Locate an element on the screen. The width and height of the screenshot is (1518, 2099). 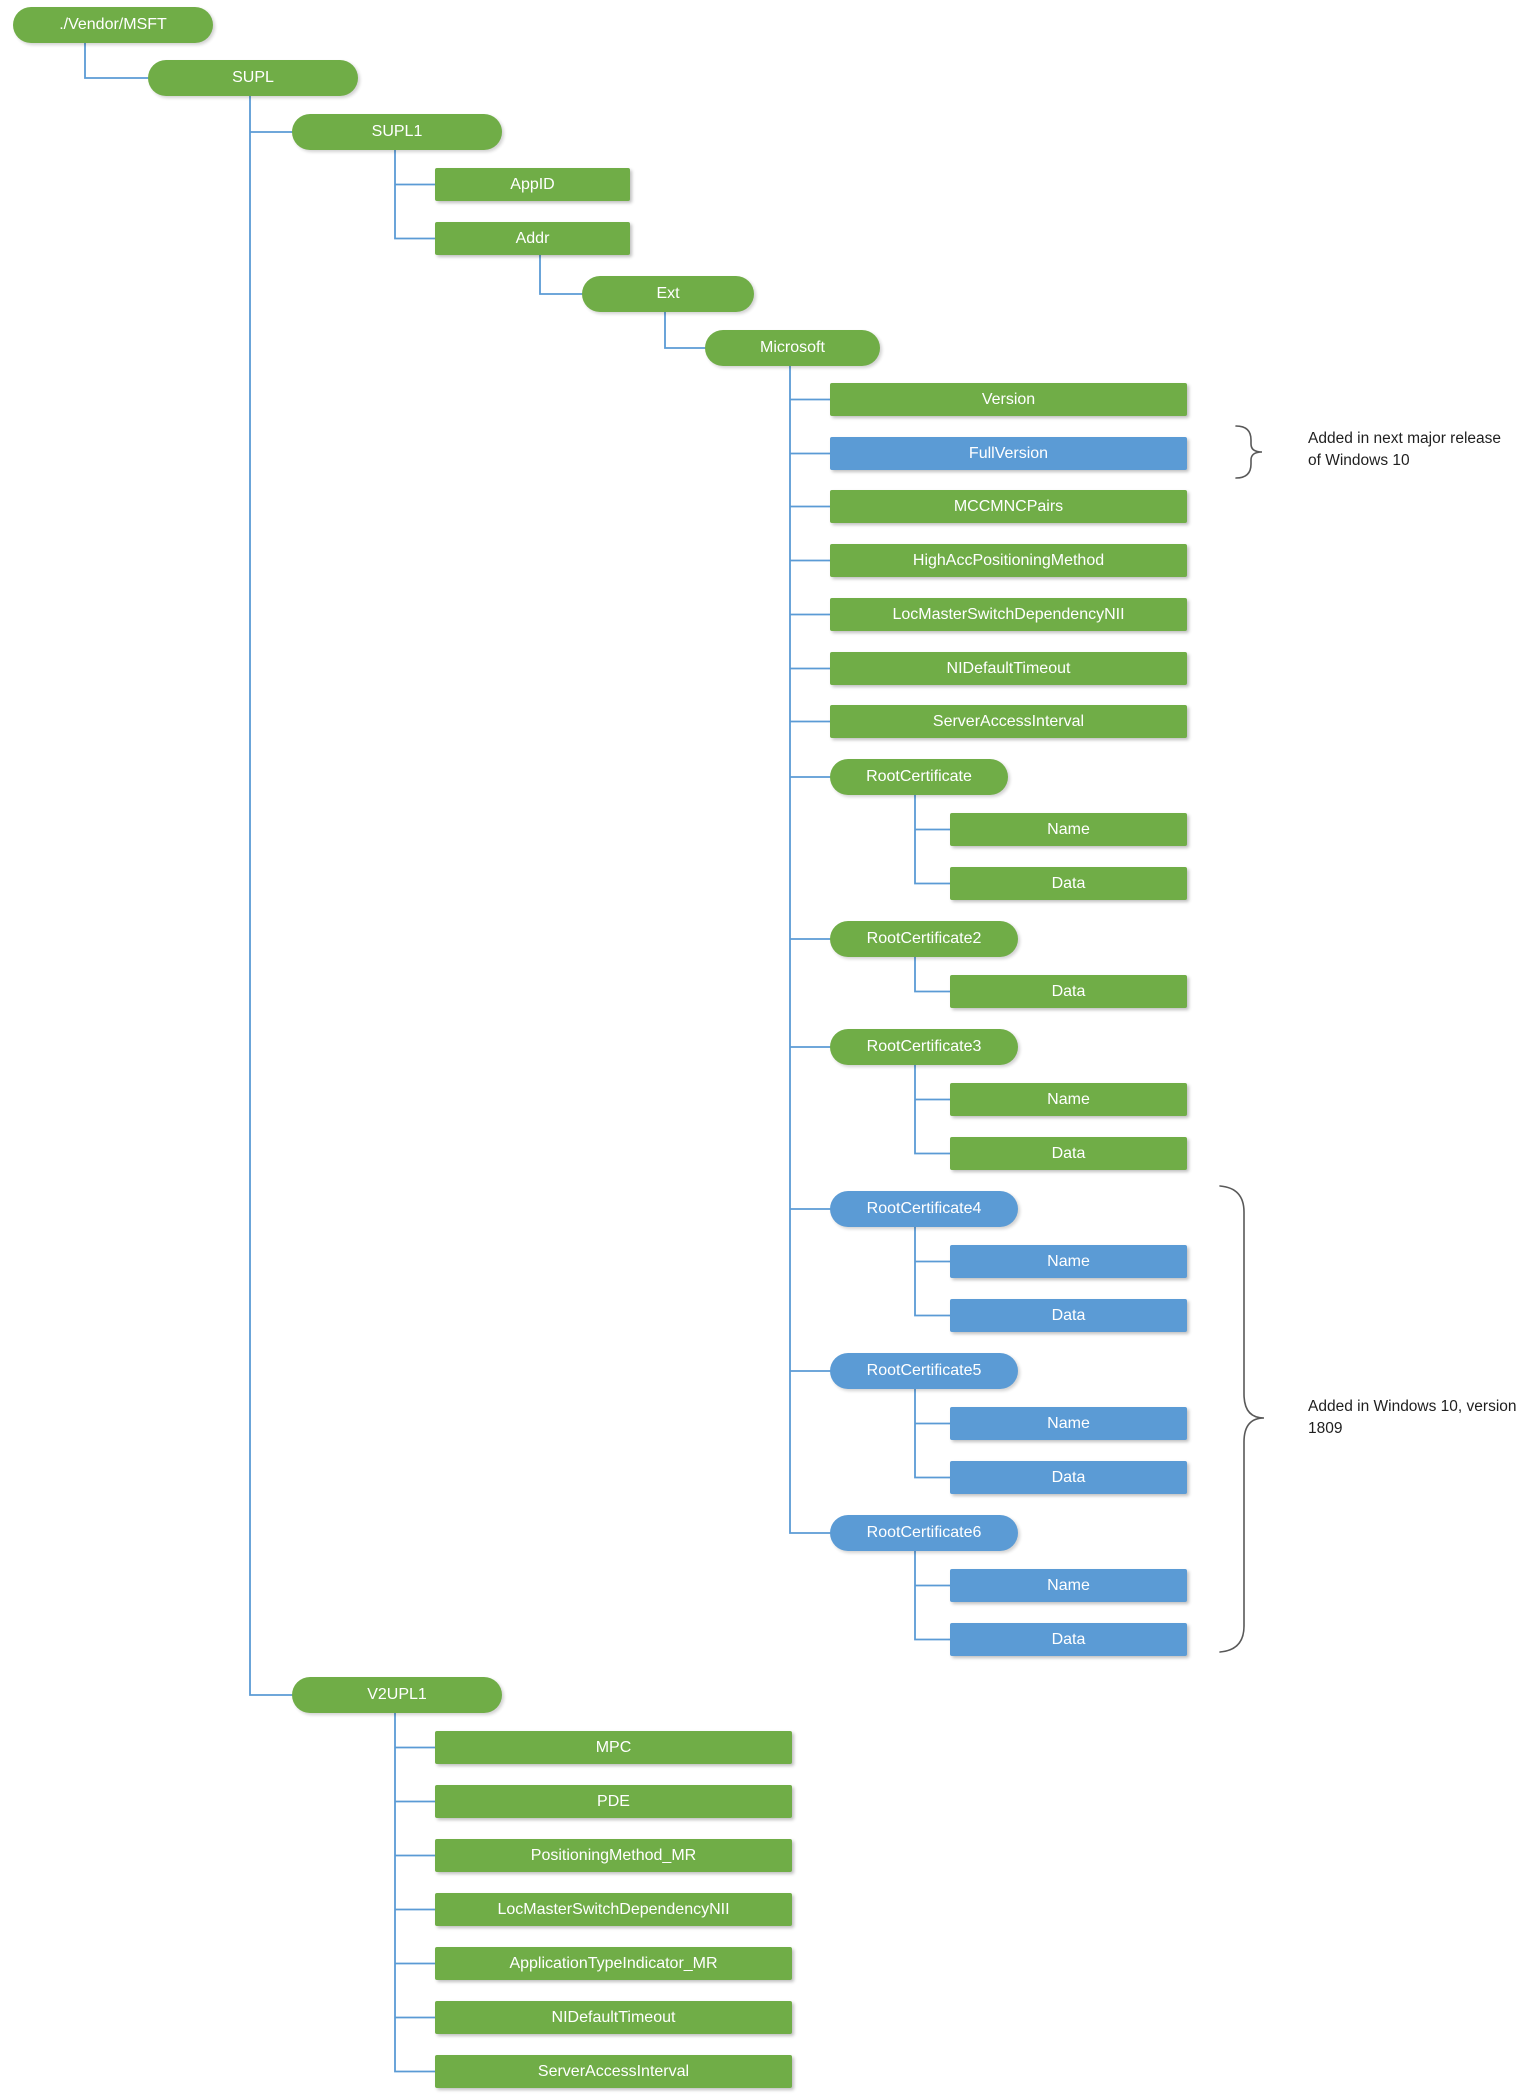
node-rootcert2-data: Data is located at coordinates (1068, 991).